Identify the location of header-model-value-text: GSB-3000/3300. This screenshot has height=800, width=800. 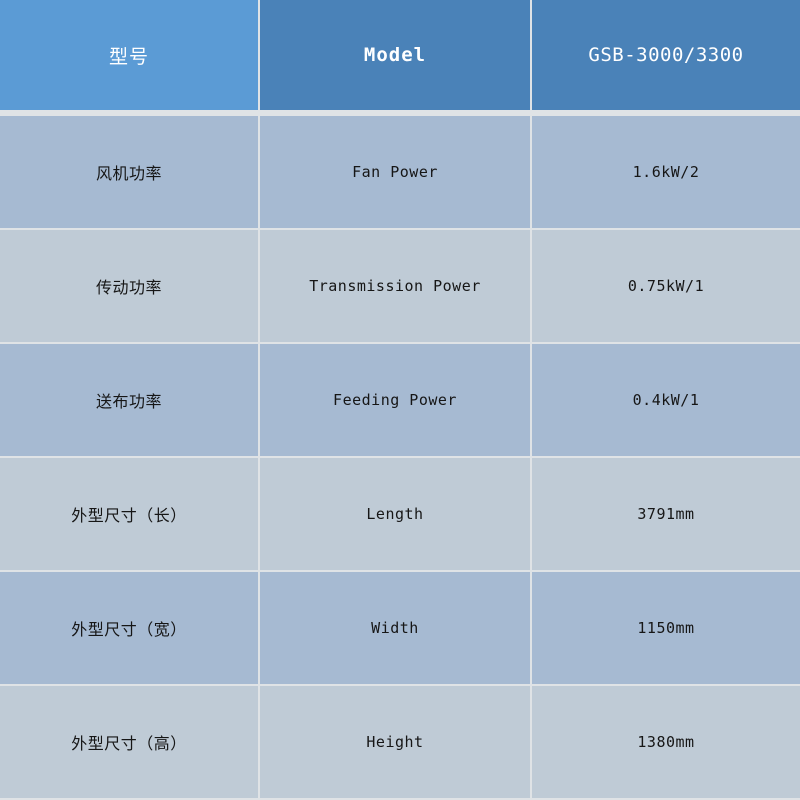
(666, 55).